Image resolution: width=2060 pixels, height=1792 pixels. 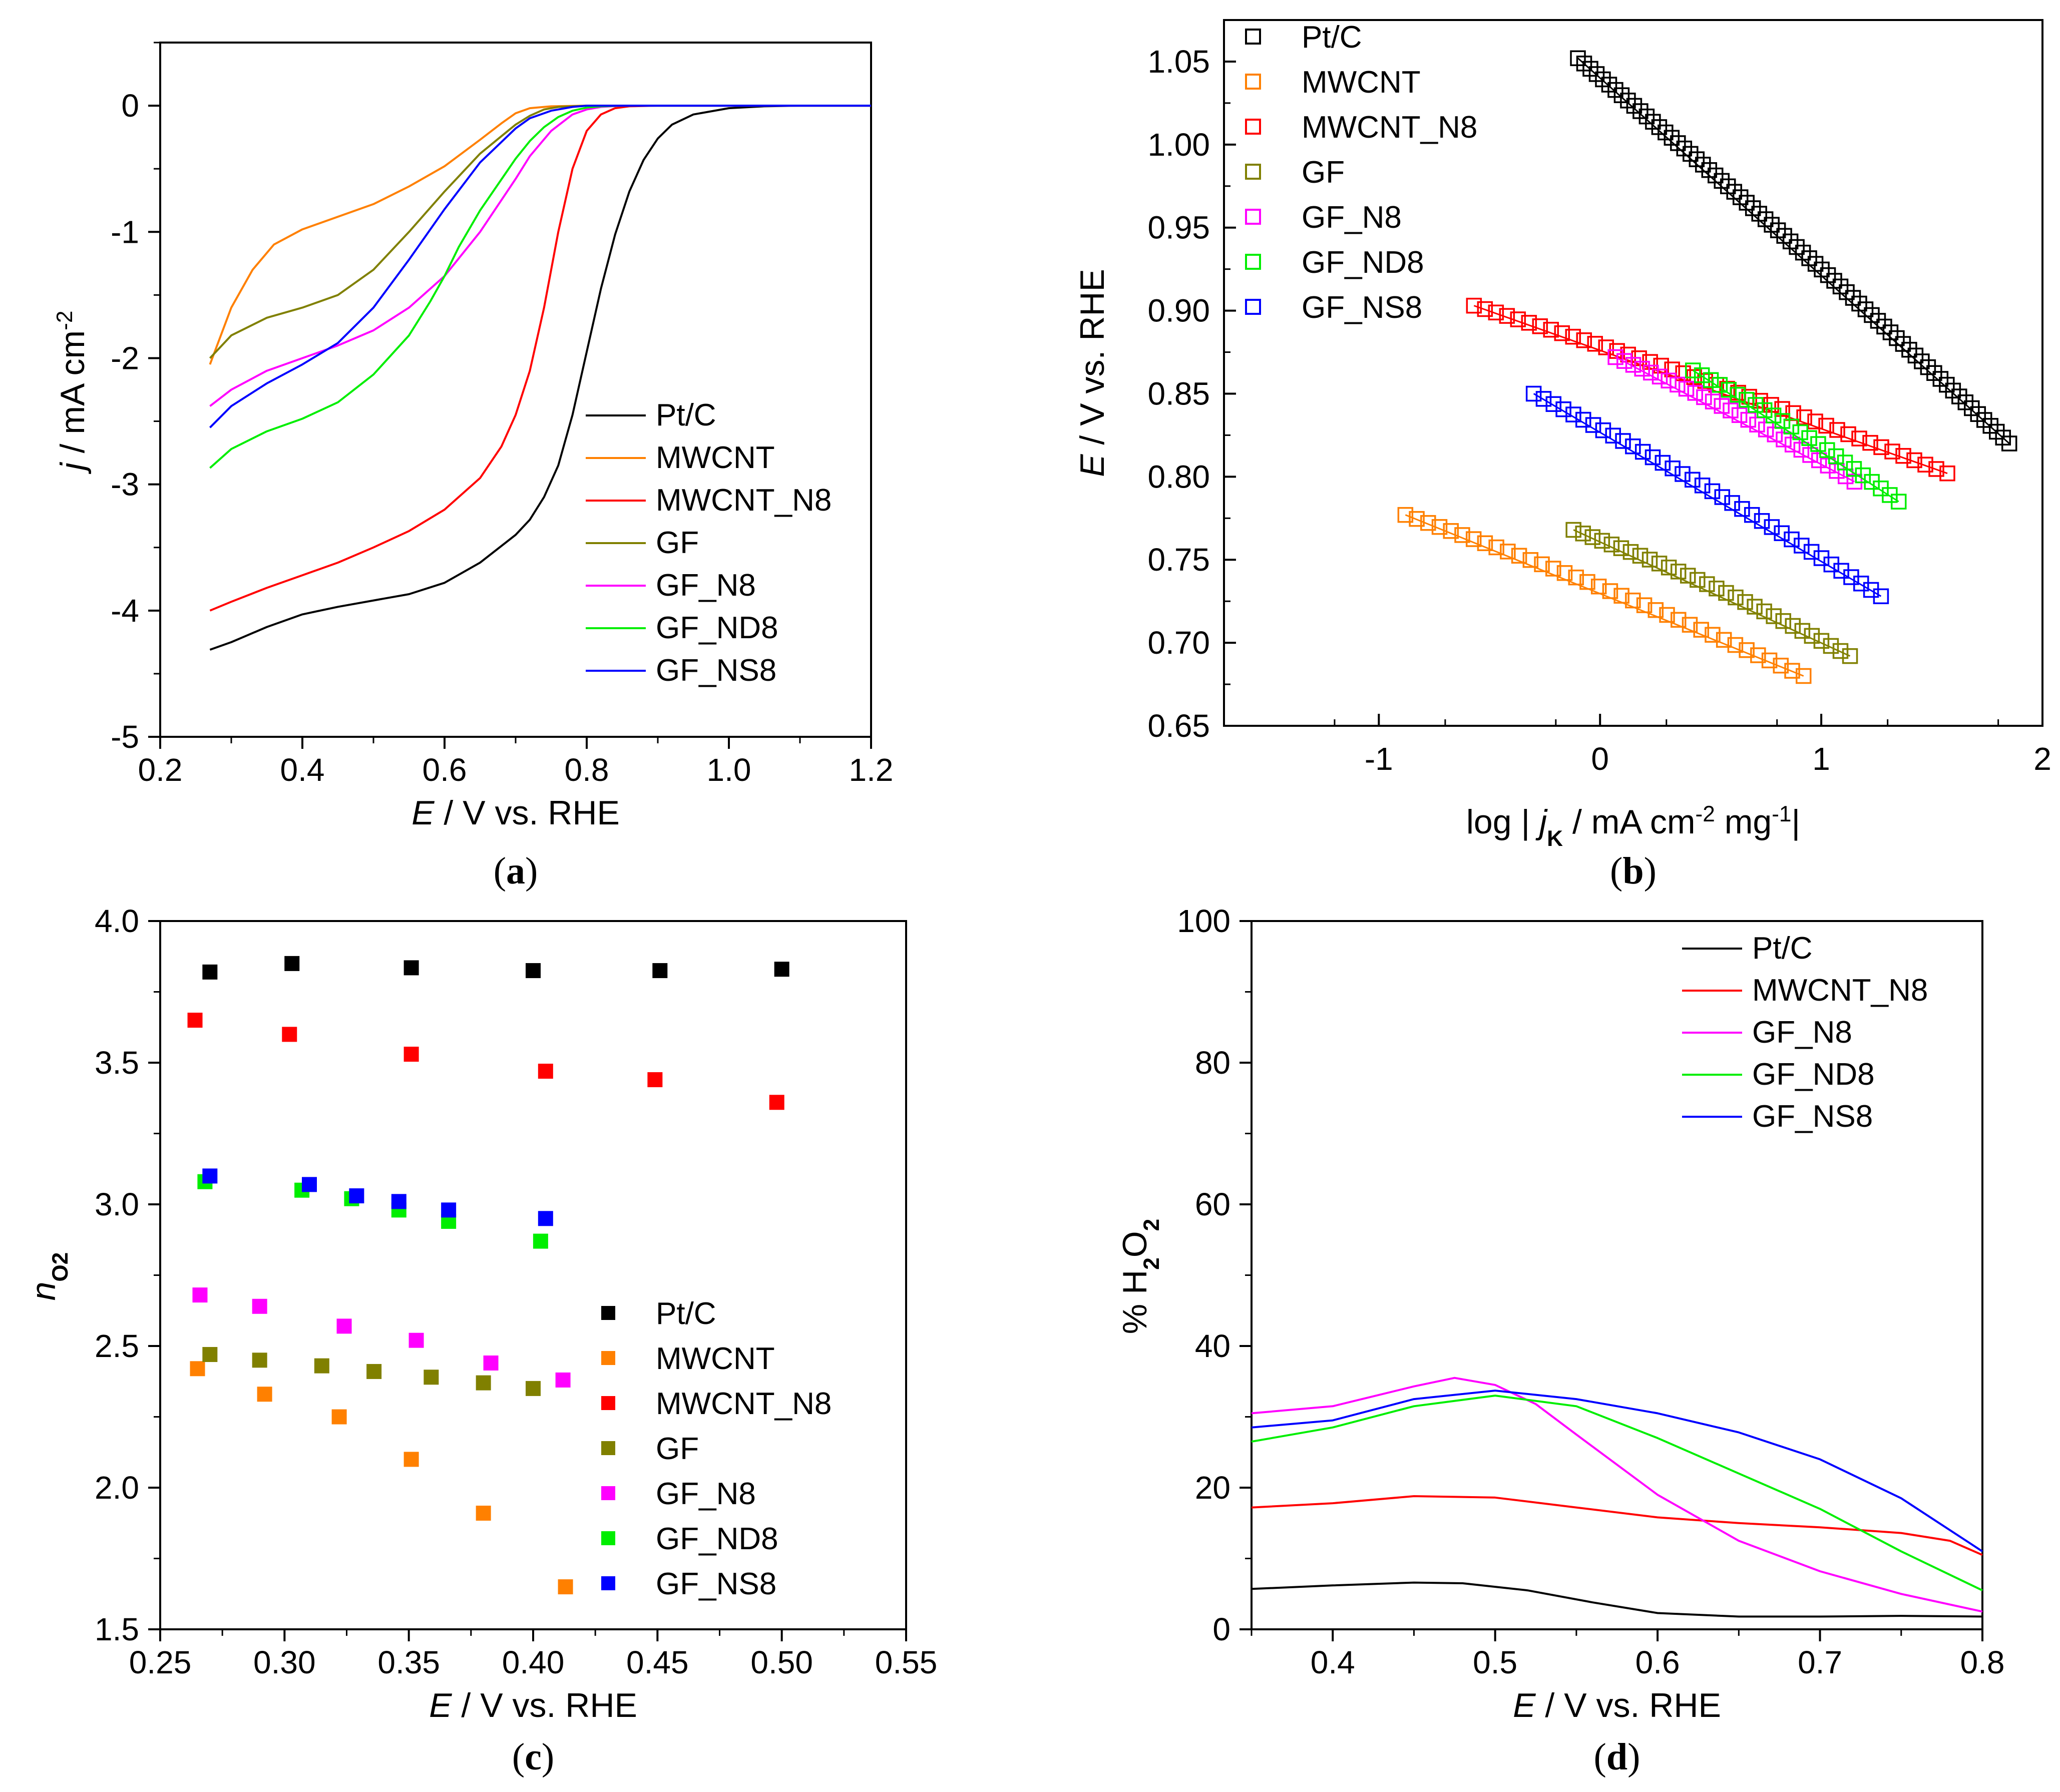 What do you see at coordinates (658, 1662) in the screenshot?
I see `x-tick-label: 0.45` at bounding box center [658, 1662].